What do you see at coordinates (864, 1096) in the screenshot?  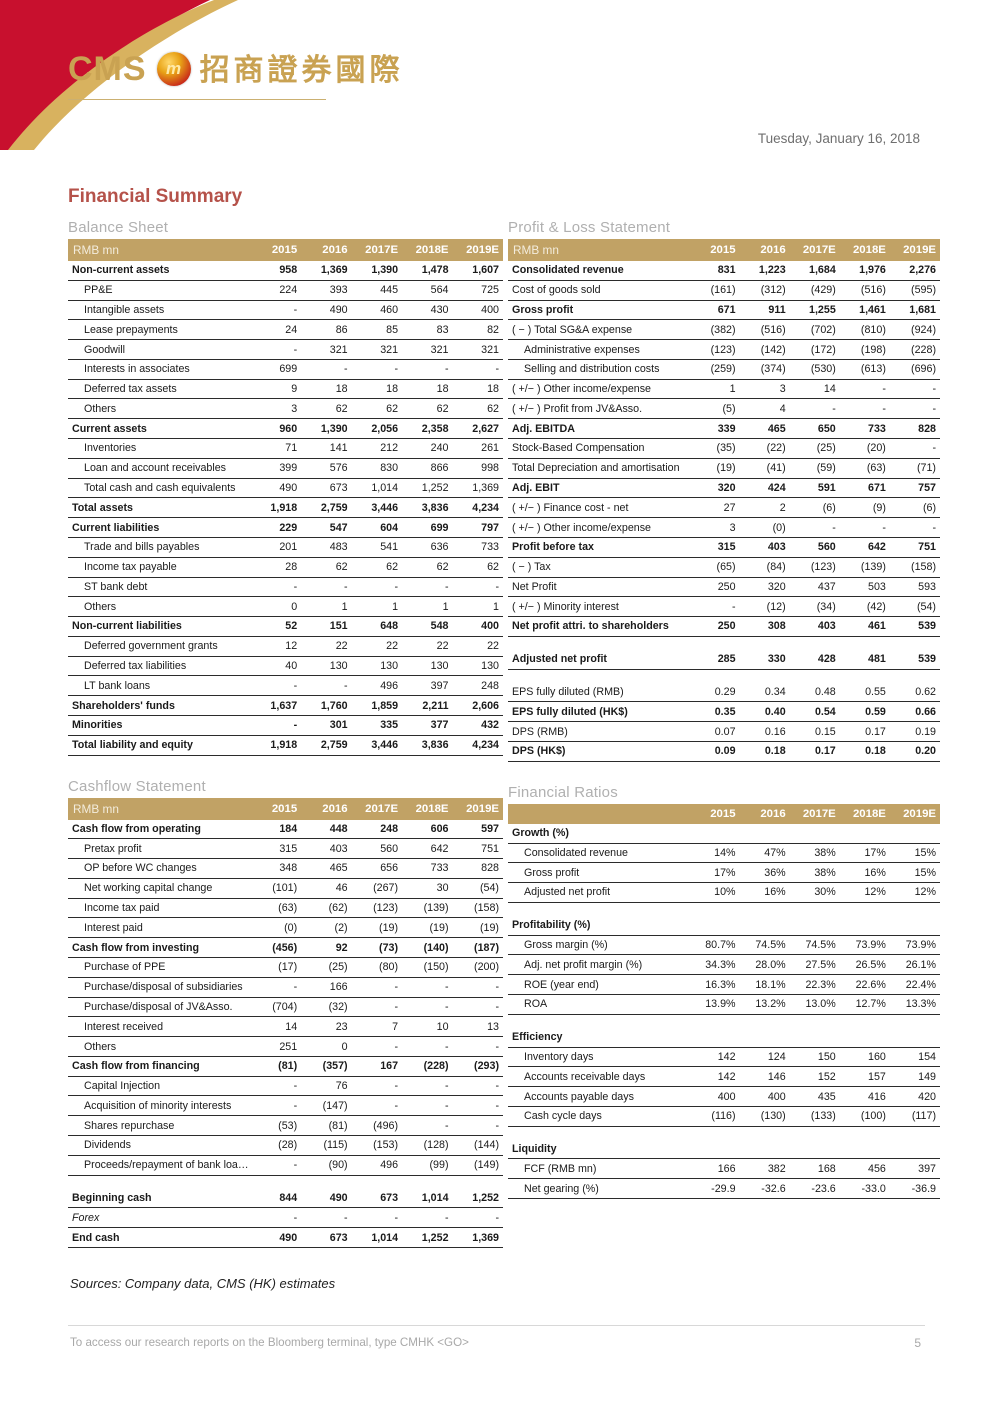 I see `row-value: 416` at bounding box center [864, 1096].